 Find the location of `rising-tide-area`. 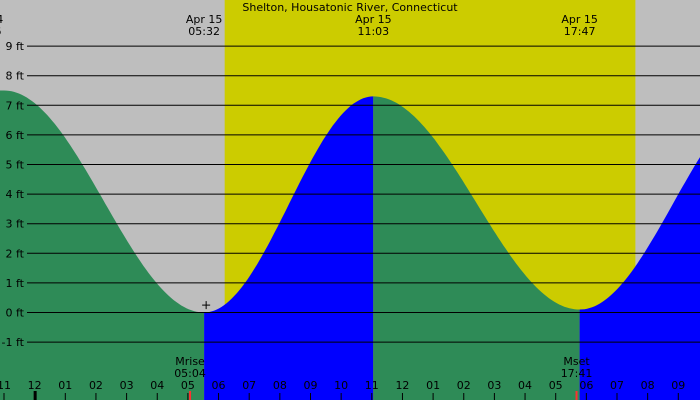

rising-tide-area is located at coordinates (639, 278).